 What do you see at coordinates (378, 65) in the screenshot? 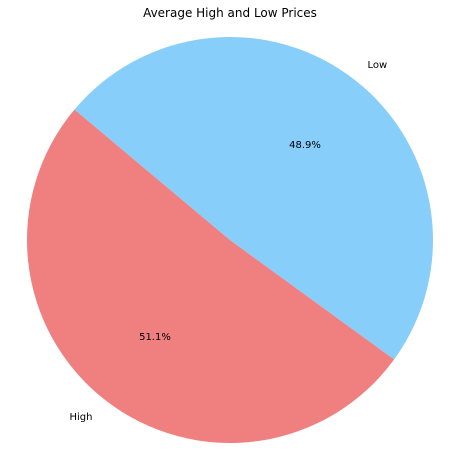
I see `slice-label-low: Low` at bounding box center [378, 65].